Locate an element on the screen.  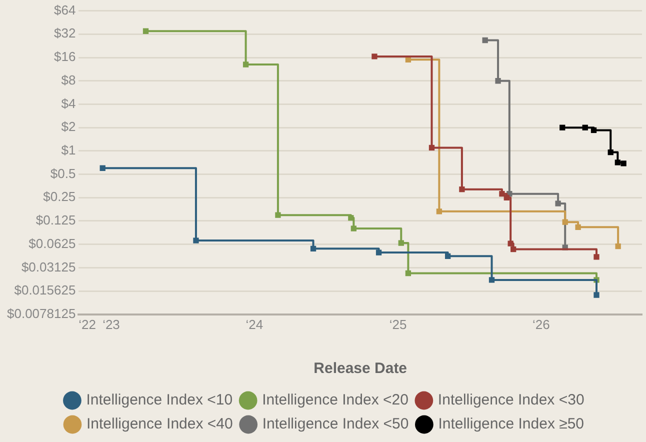
x-tick-label: ‘25 is located at coordinates (398, 324).